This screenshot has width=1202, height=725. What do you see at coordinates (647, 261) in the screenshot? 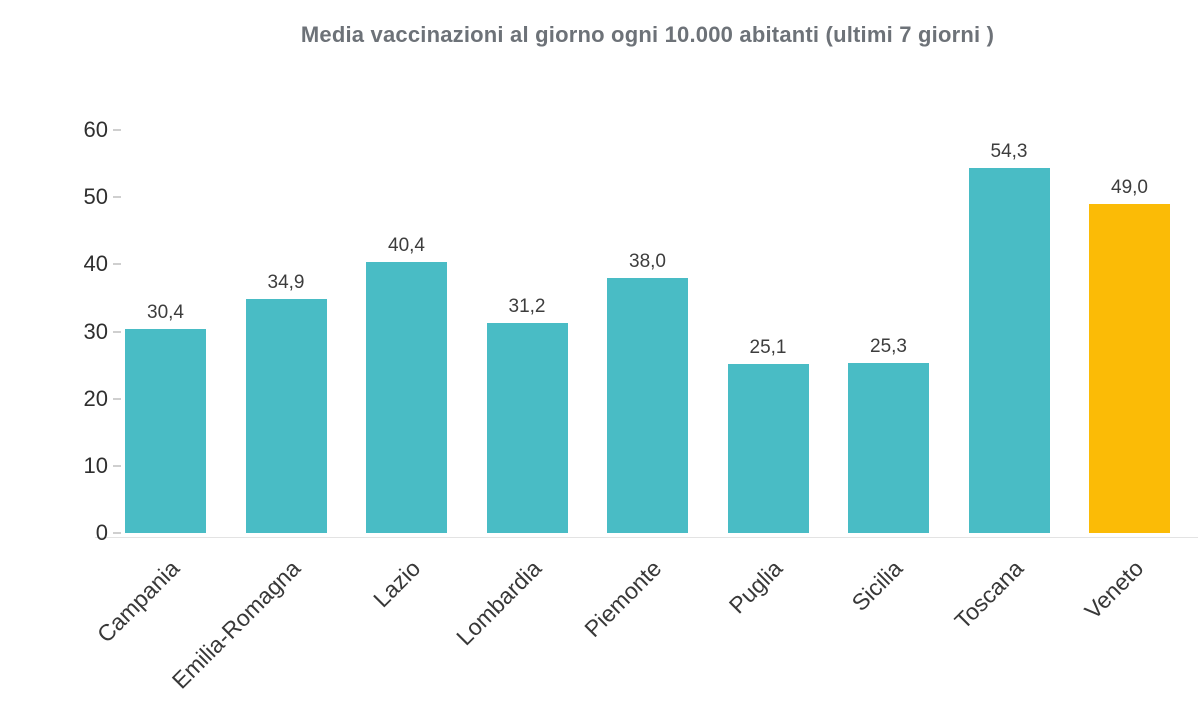
I see `bar-value-label: 38,0` at bounding box center [647, 261].